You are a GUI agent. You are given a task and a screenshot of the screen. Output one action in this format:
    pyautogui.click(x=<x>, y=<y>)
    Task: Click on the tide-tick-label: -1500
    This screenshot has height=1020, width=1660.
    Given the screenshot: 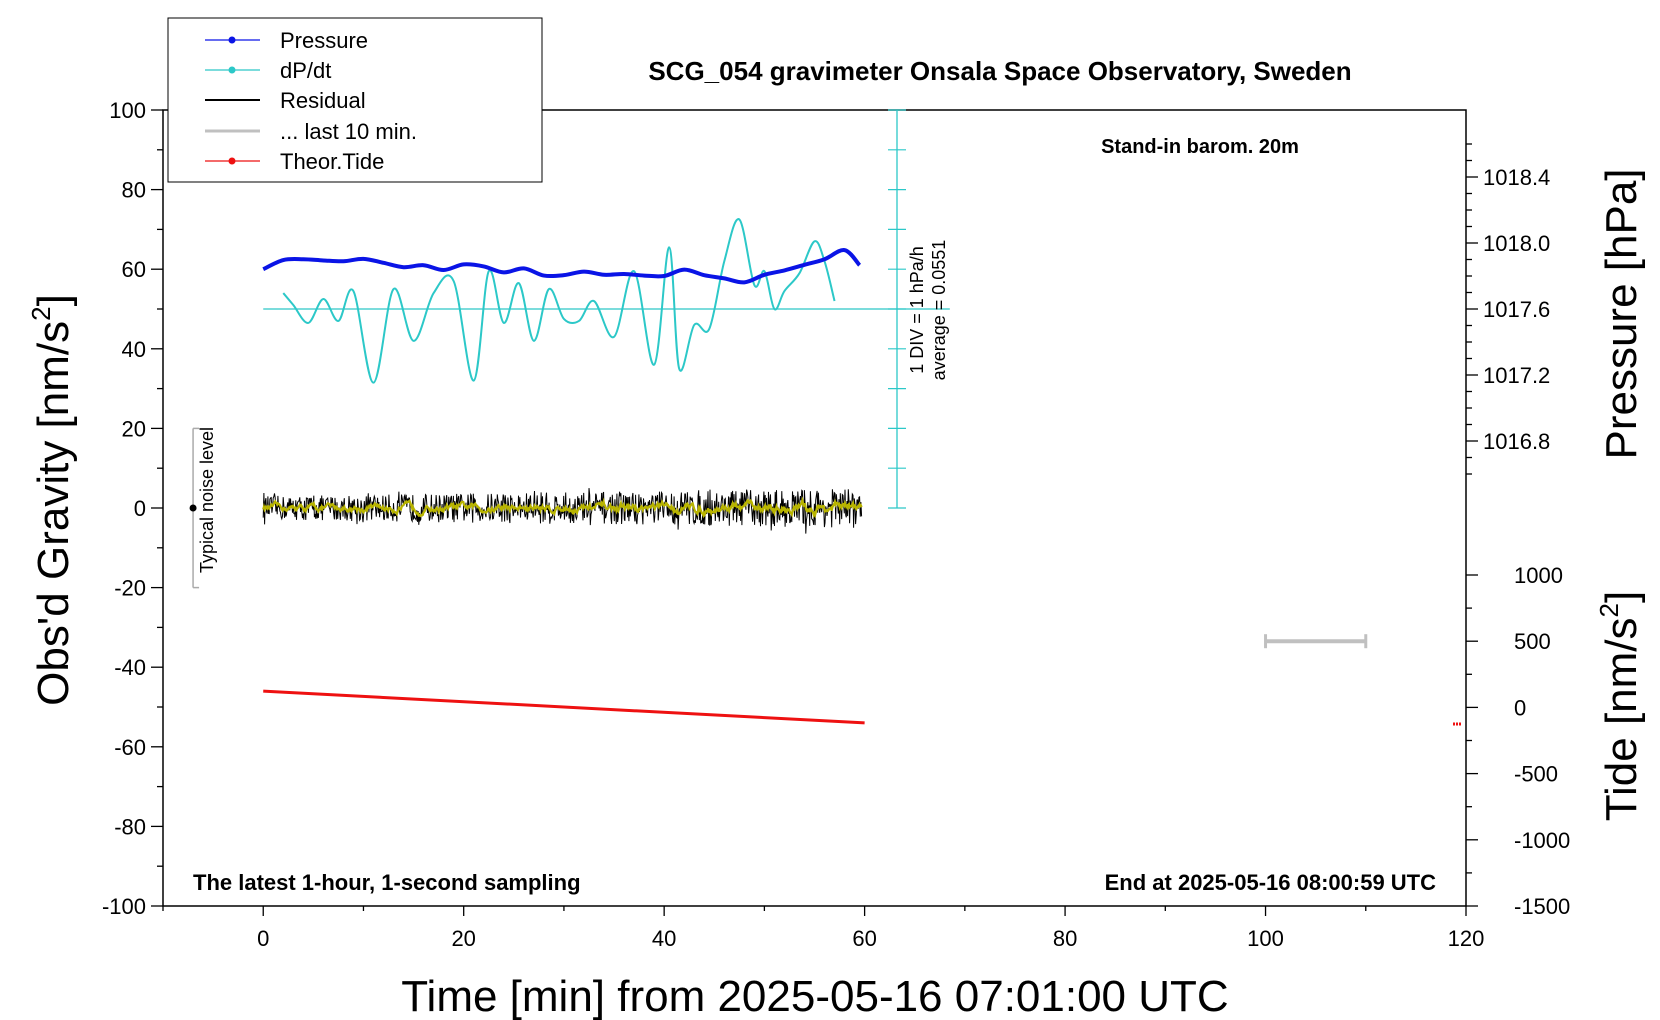 What is the action you would take?
    pyautogui.click(x=1542, y=906)
    